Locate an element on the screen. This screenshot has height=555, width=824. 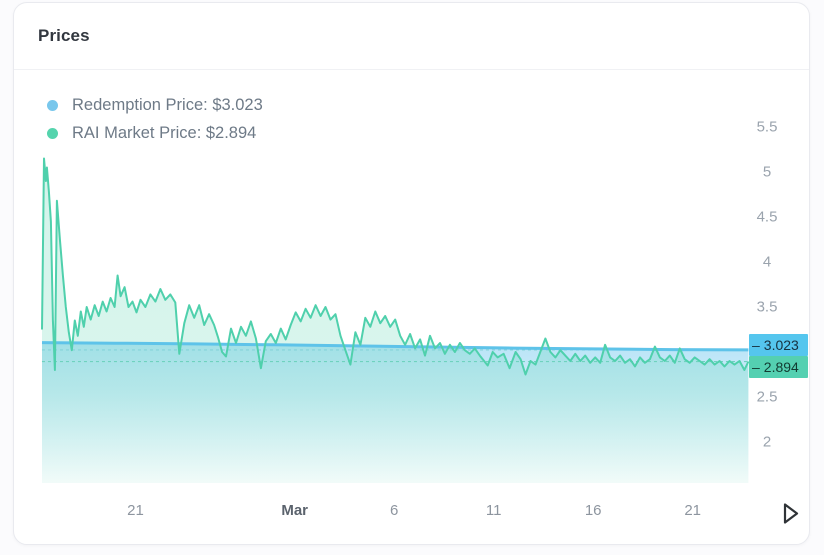
redemption-price-badge: – 3.023 is located at coordinates (778, 345).